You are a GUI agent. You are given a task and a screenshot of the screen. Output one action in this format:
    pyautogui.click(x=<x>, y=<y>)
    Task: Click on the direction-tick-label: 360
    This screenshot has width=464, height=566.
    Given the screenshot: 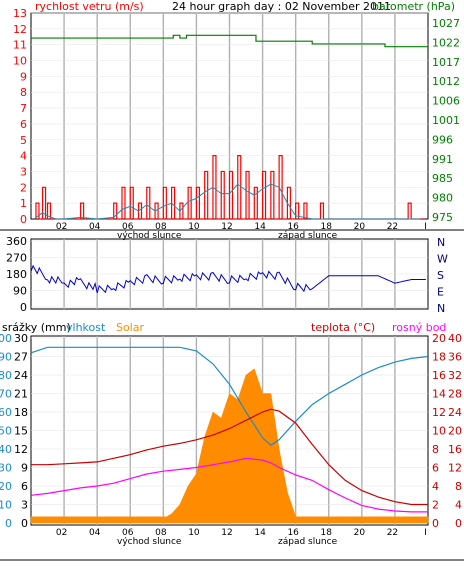 What is the action you would take?
    pyautogui.click(x=16, y=241)
    